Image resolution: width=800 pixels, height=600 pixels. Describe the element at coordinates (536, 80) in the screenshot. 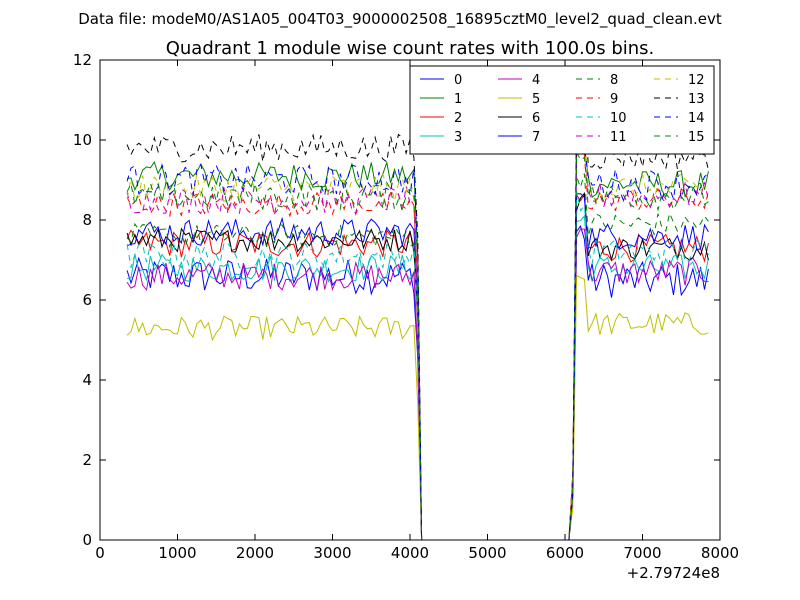

I see `legend-label-4: 4` at that location.